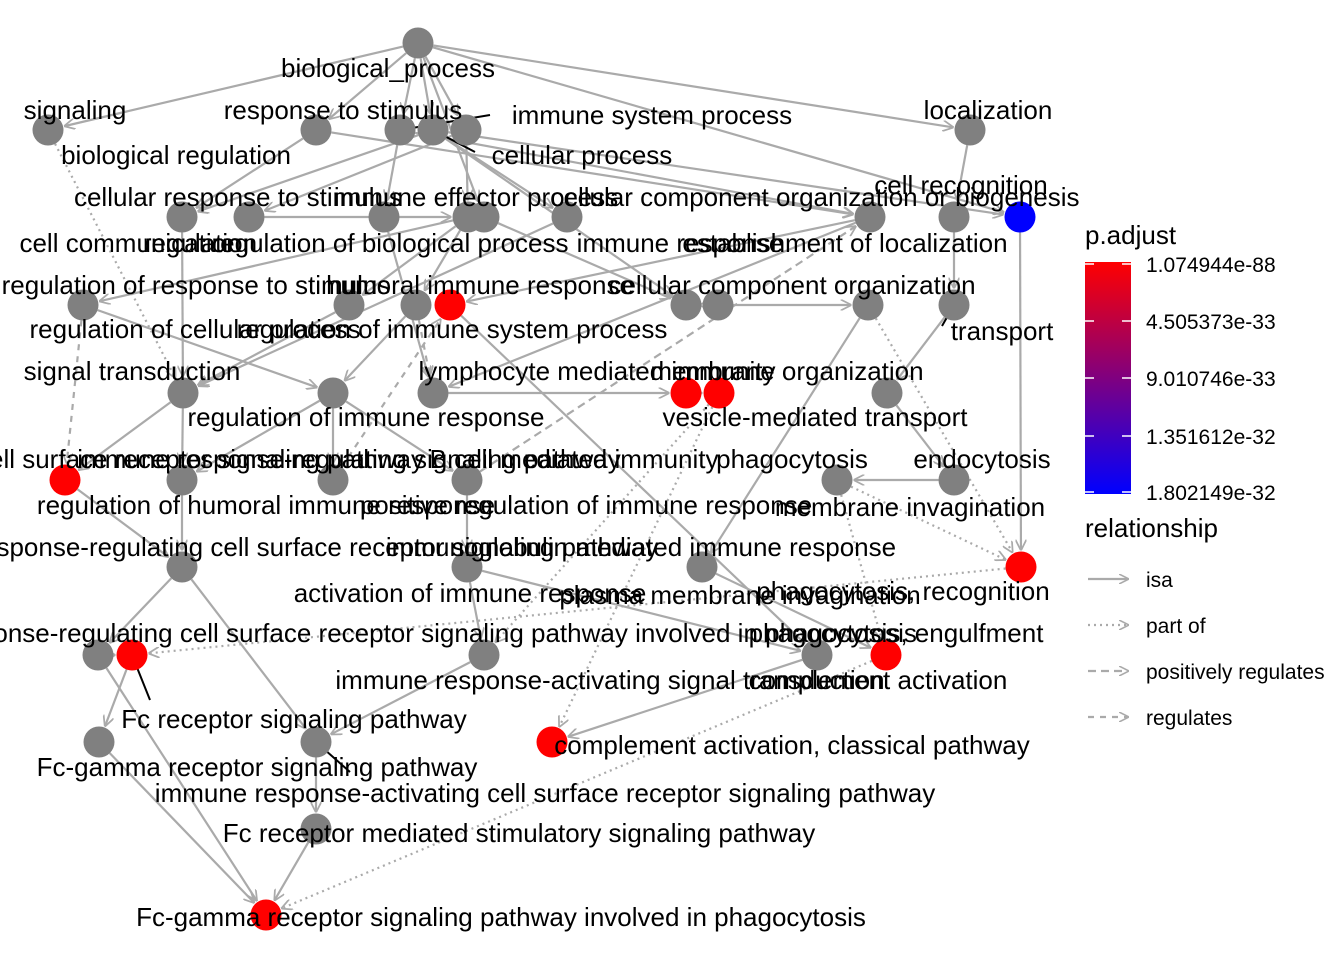 This screenshot has width=1344, height=960. What do you see at coordinates (83, 305) in the screenshot?
I see `node-reg-resp-stim` at bounding box center [83, 305].